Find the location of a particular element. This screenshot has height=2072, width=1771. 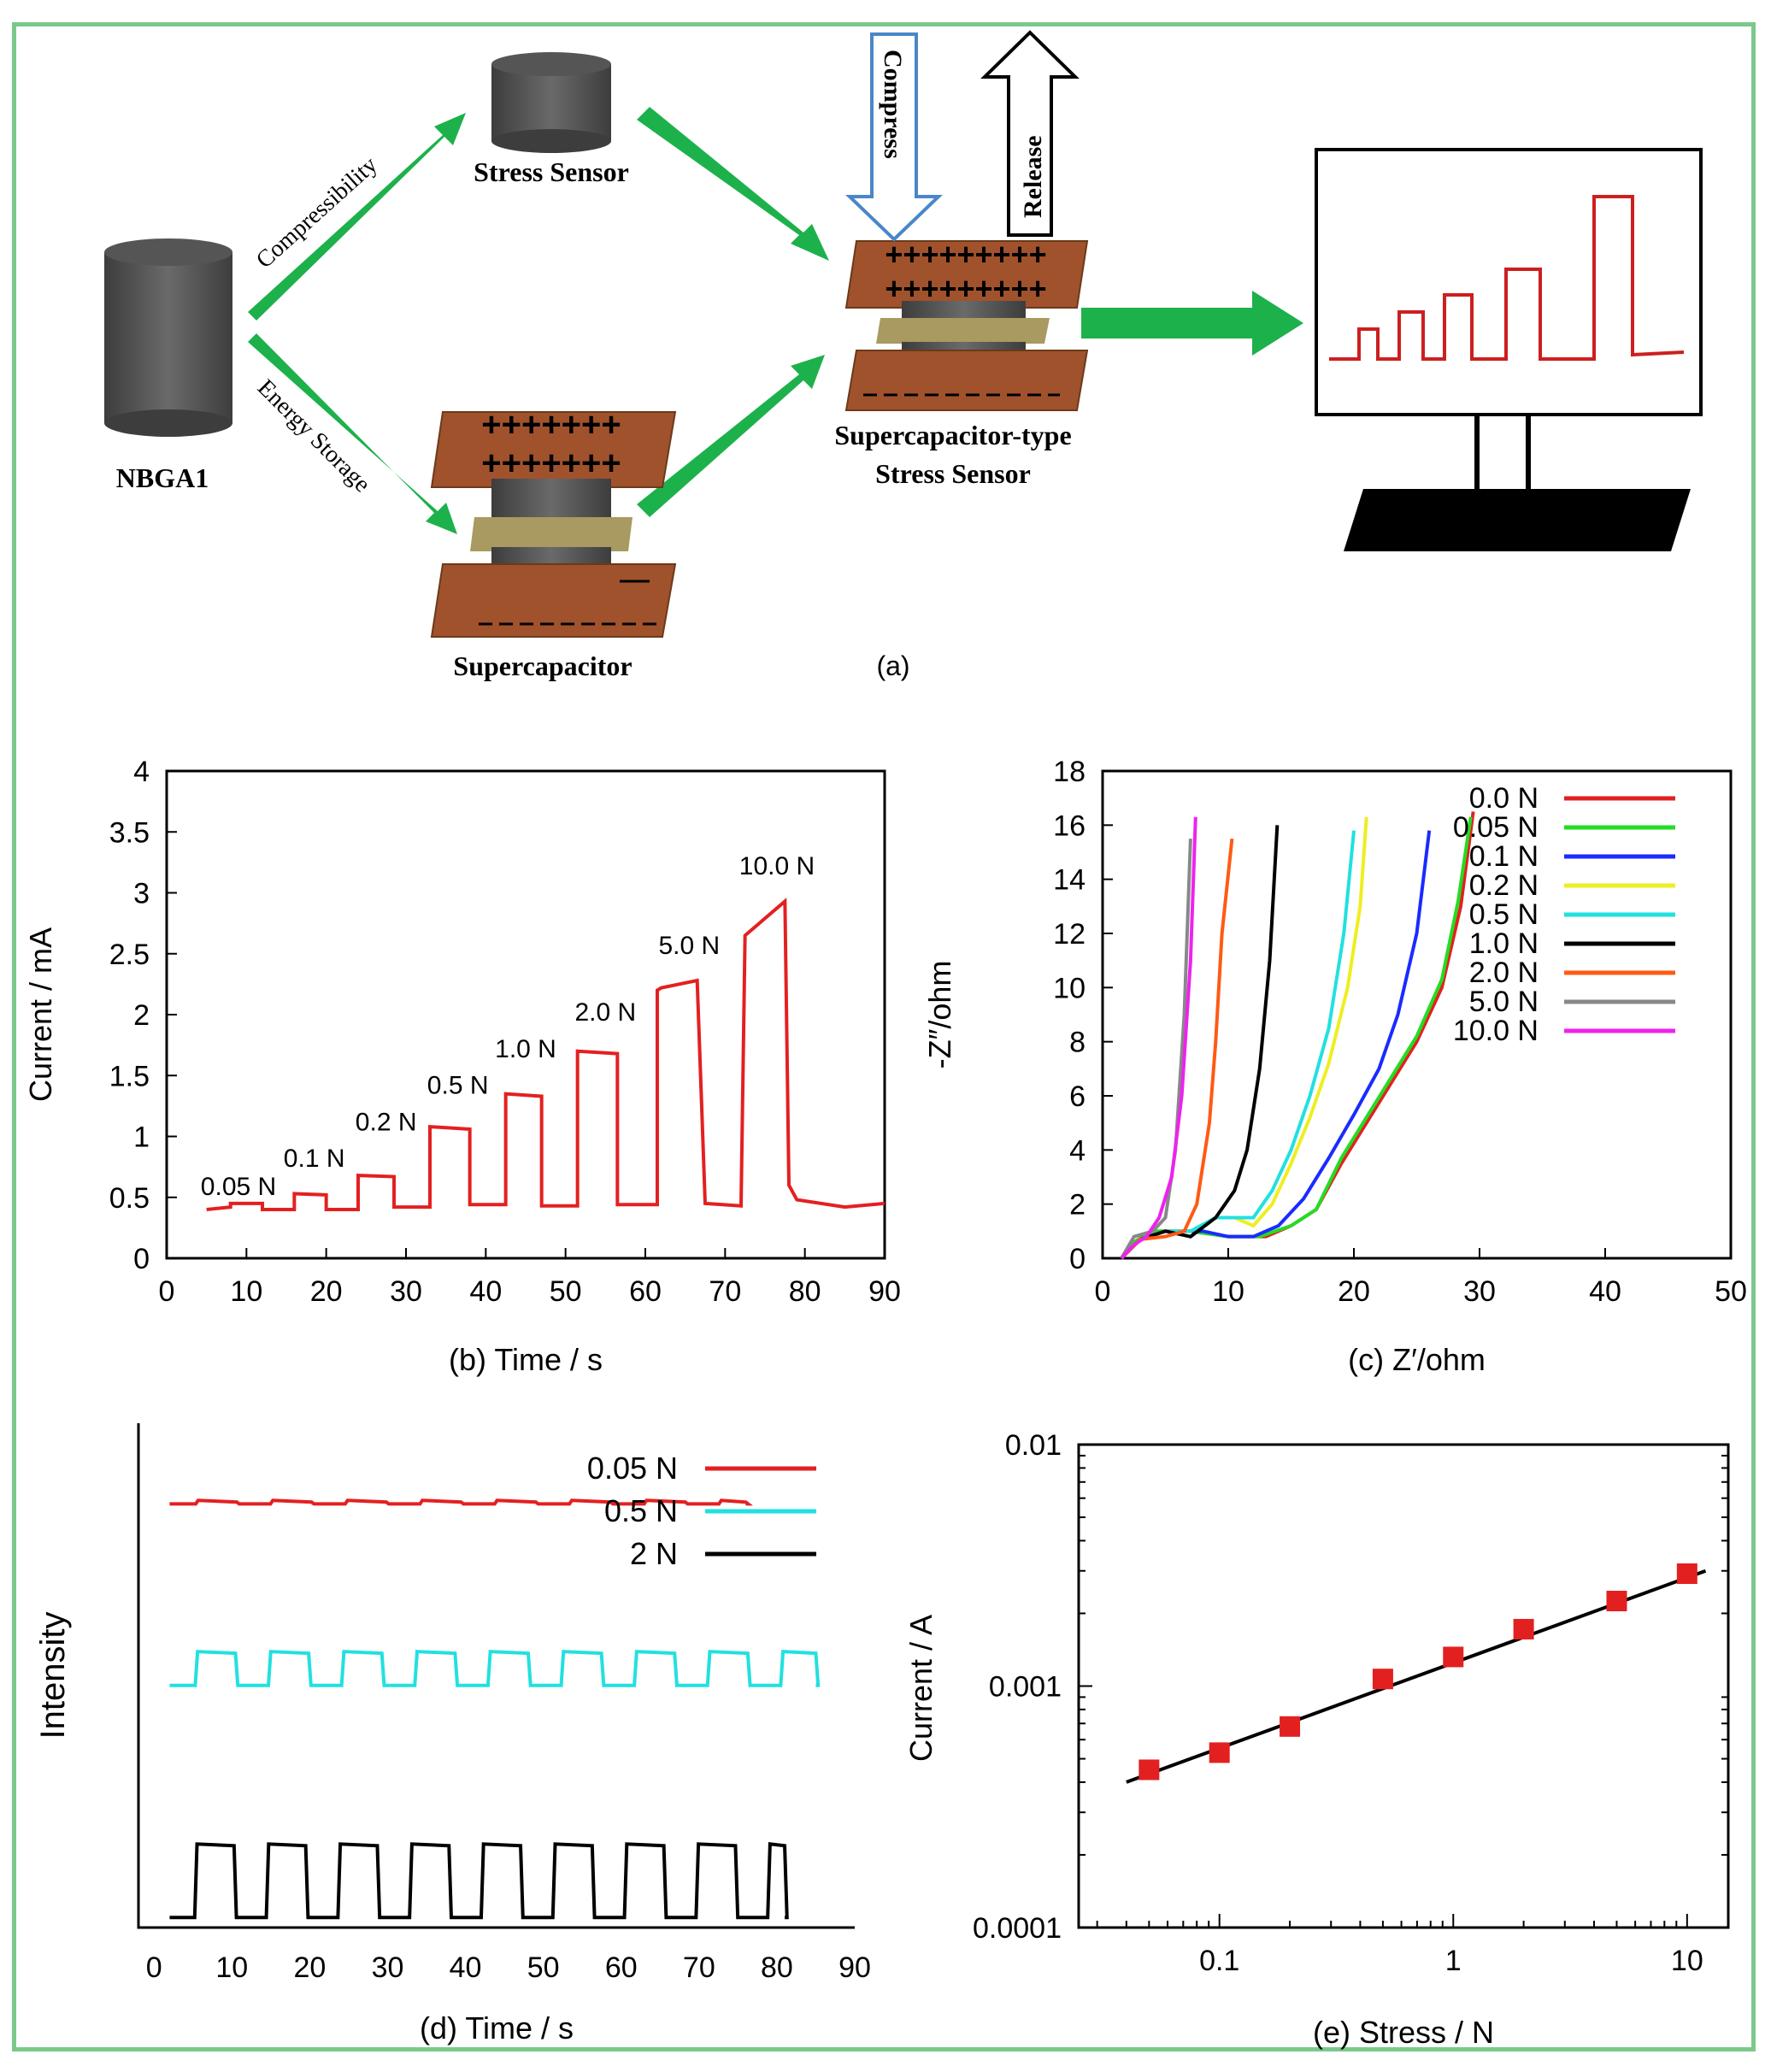

supercapacitor-device: +++++++ +++++++ is located at coordinates (553, 522).